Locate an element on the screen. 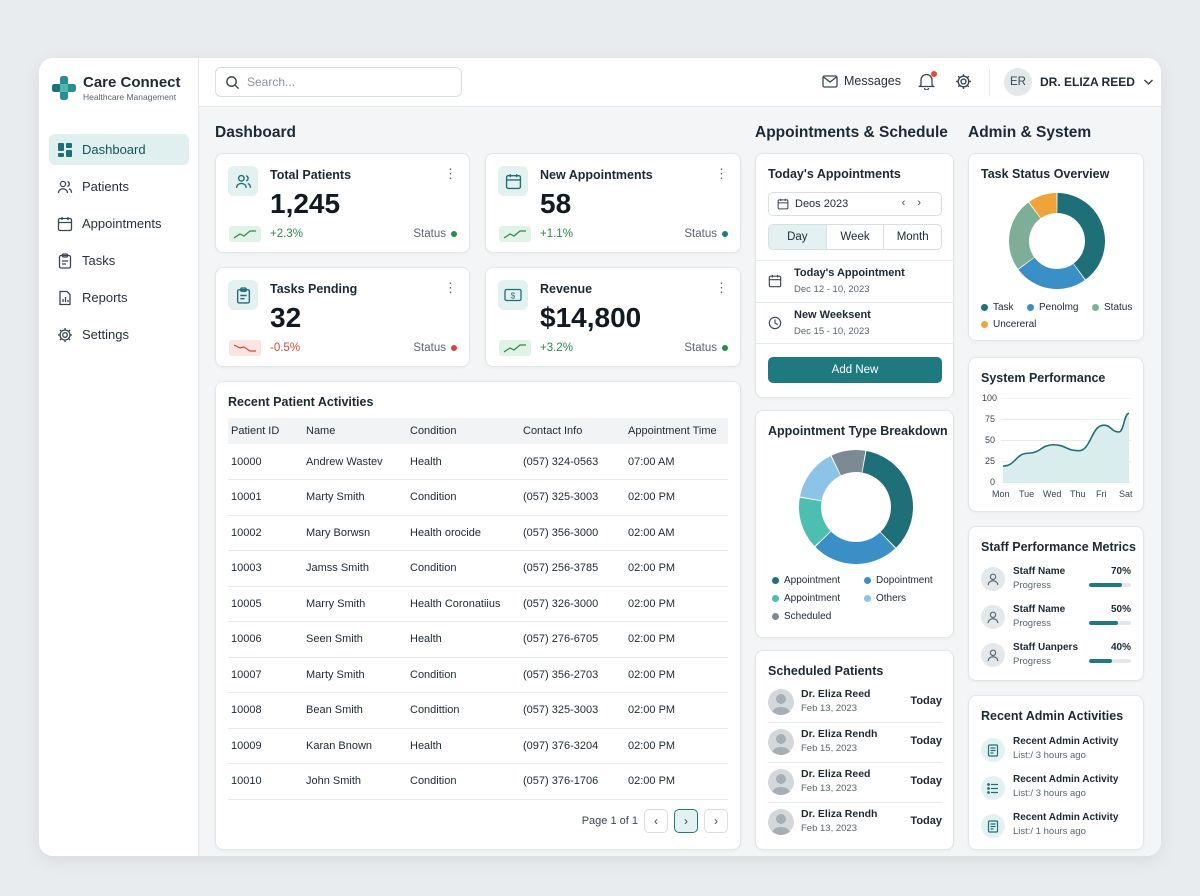  admin-activity-time: List:/ 1 hours ago is located at coordinates (1049, 831).